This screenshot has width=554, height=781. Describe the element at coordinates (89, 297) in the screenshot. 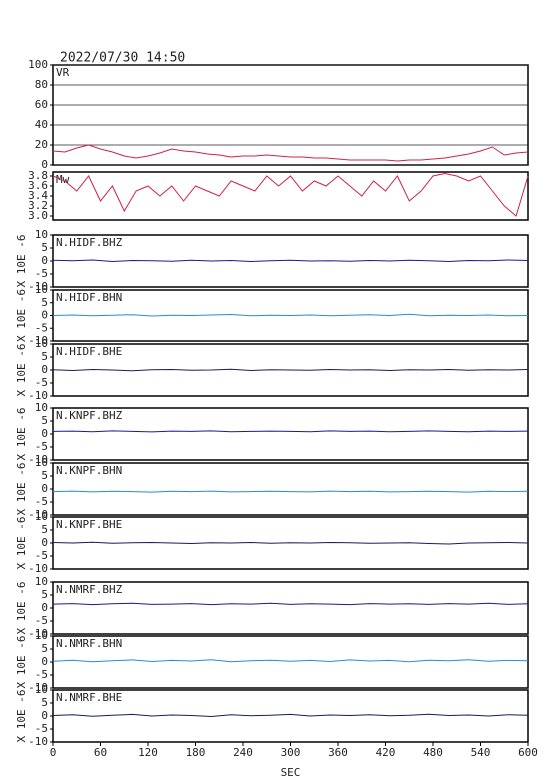

I see `panel-label: N.HIDF.BHN` at that location.